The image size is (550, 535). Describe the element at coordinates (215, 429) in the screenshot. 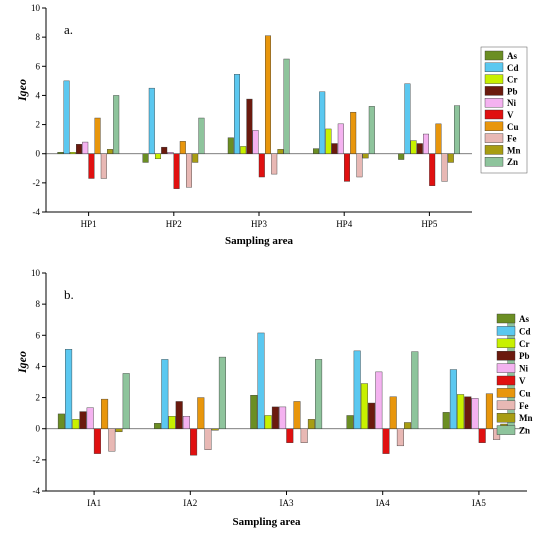

I see `bar-ia2-mn` at that location.